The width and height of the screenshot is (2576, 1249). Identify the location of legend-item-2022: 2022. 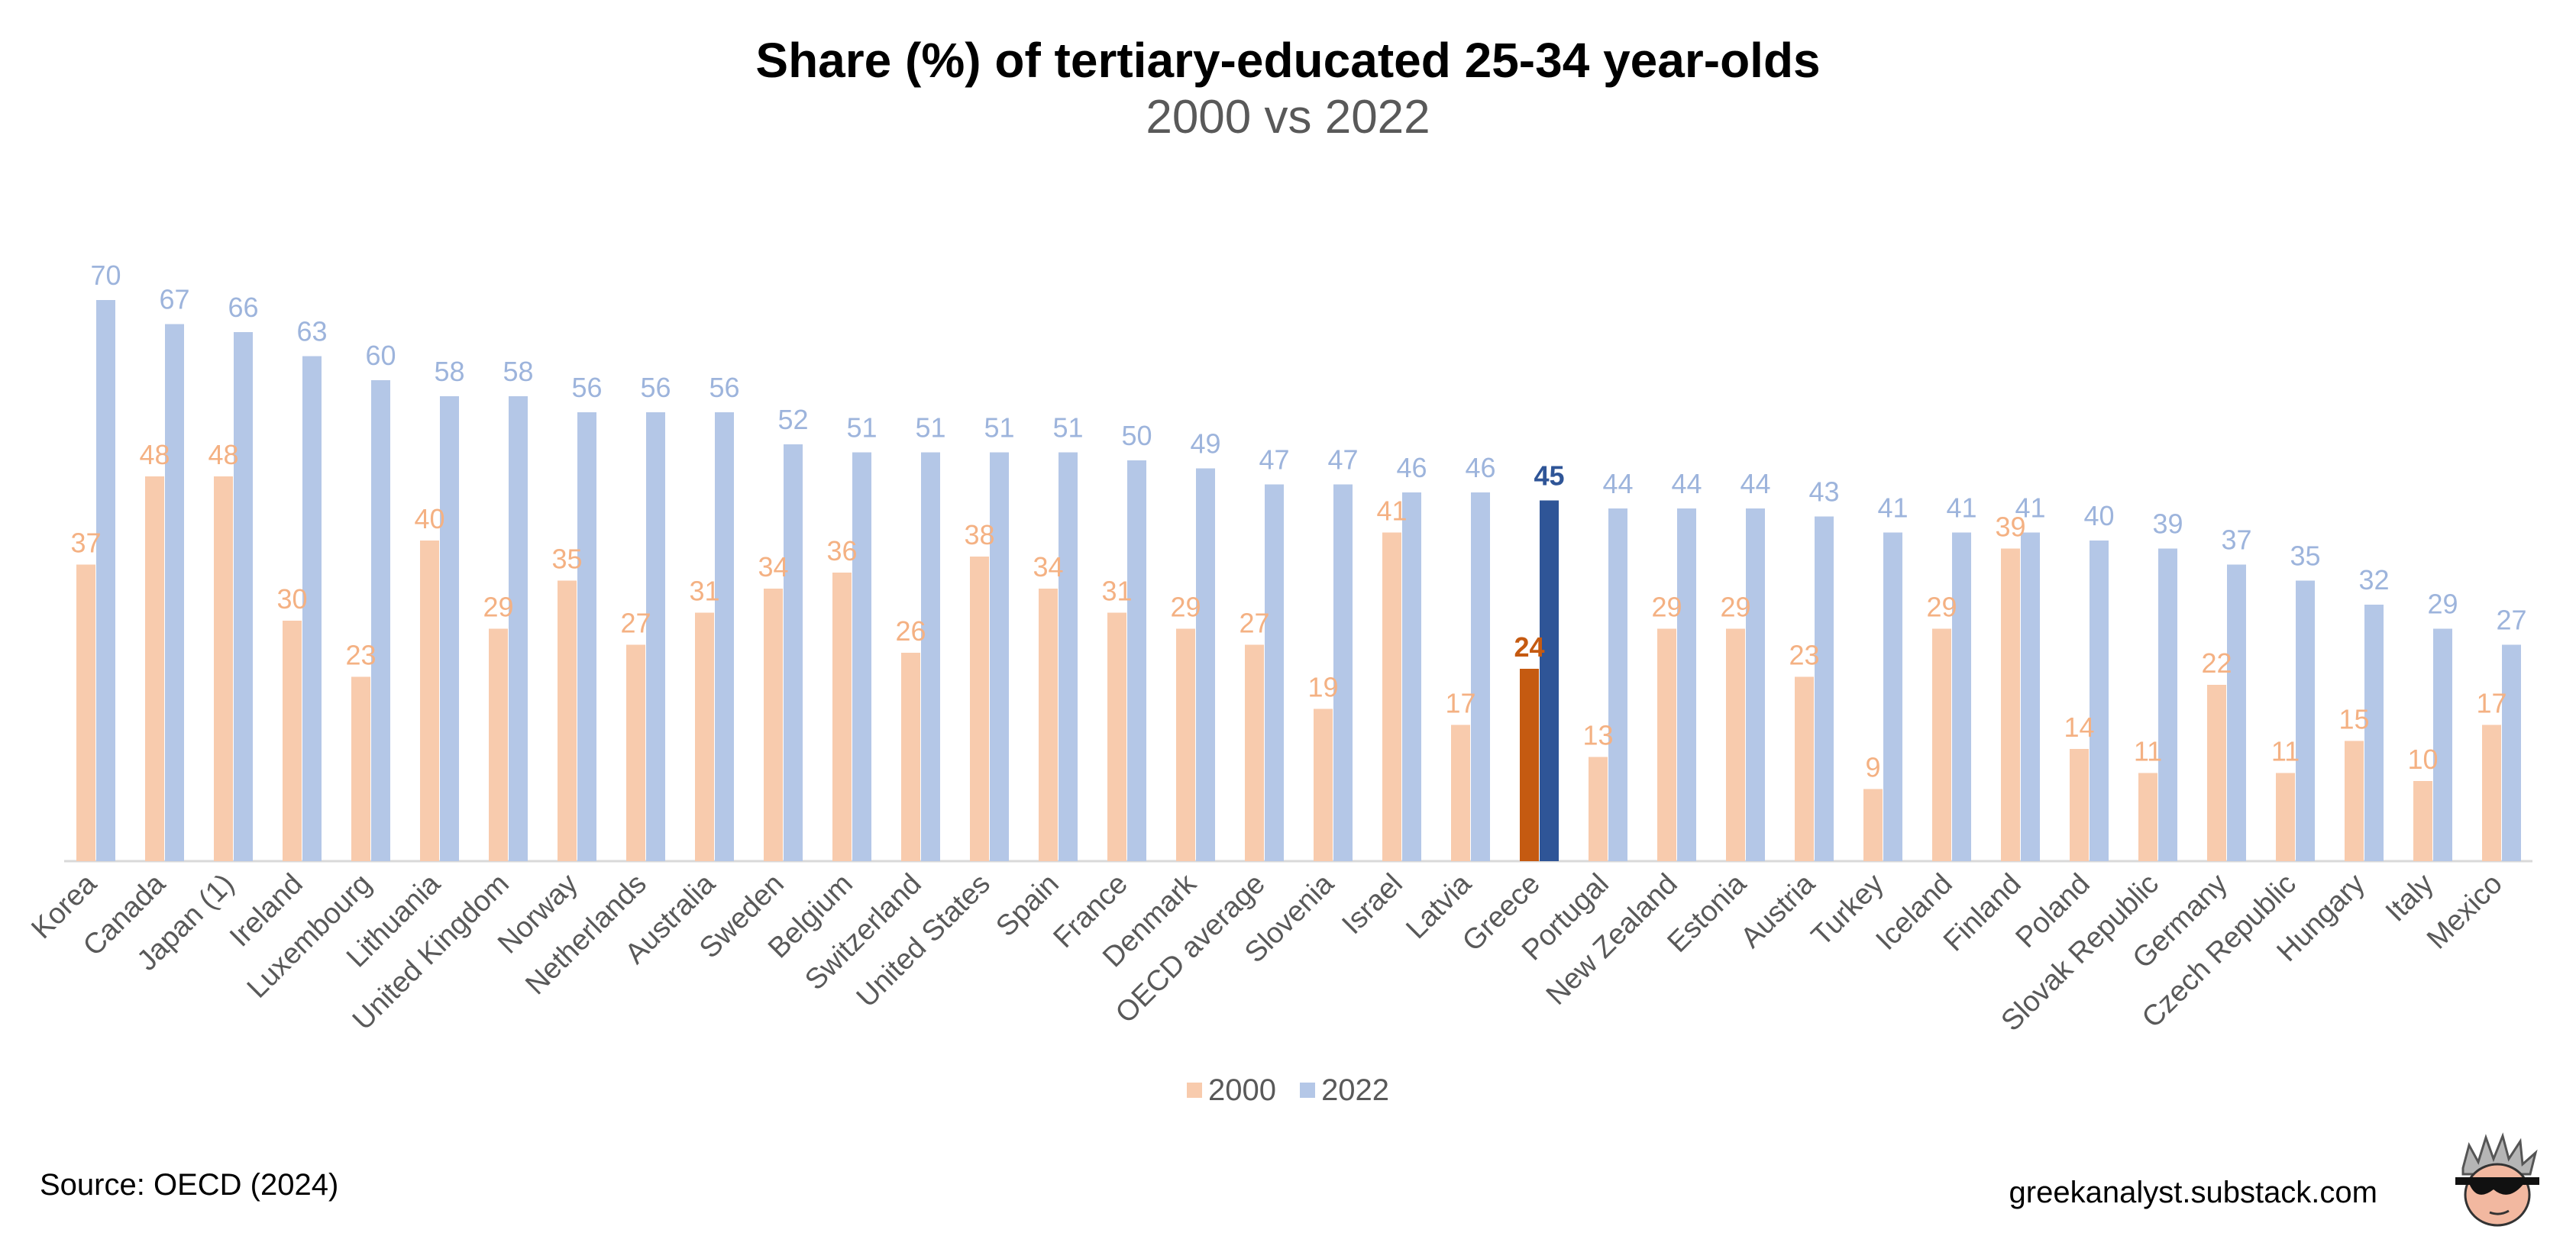
(1344, 1090).